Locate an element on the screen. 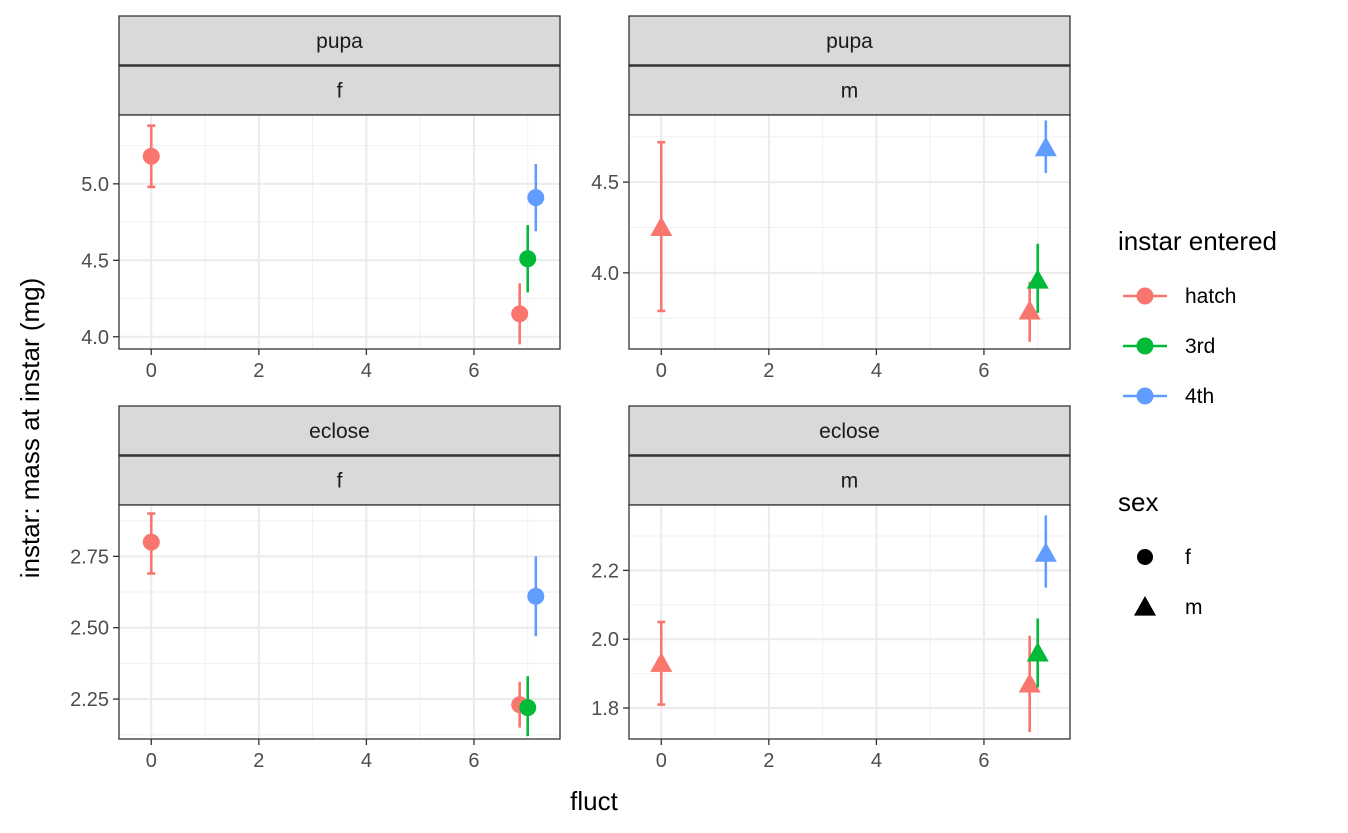 This screenshot has width=1348, height=833. y-tick-label: 2.2 is located at coordinates (605, 571).